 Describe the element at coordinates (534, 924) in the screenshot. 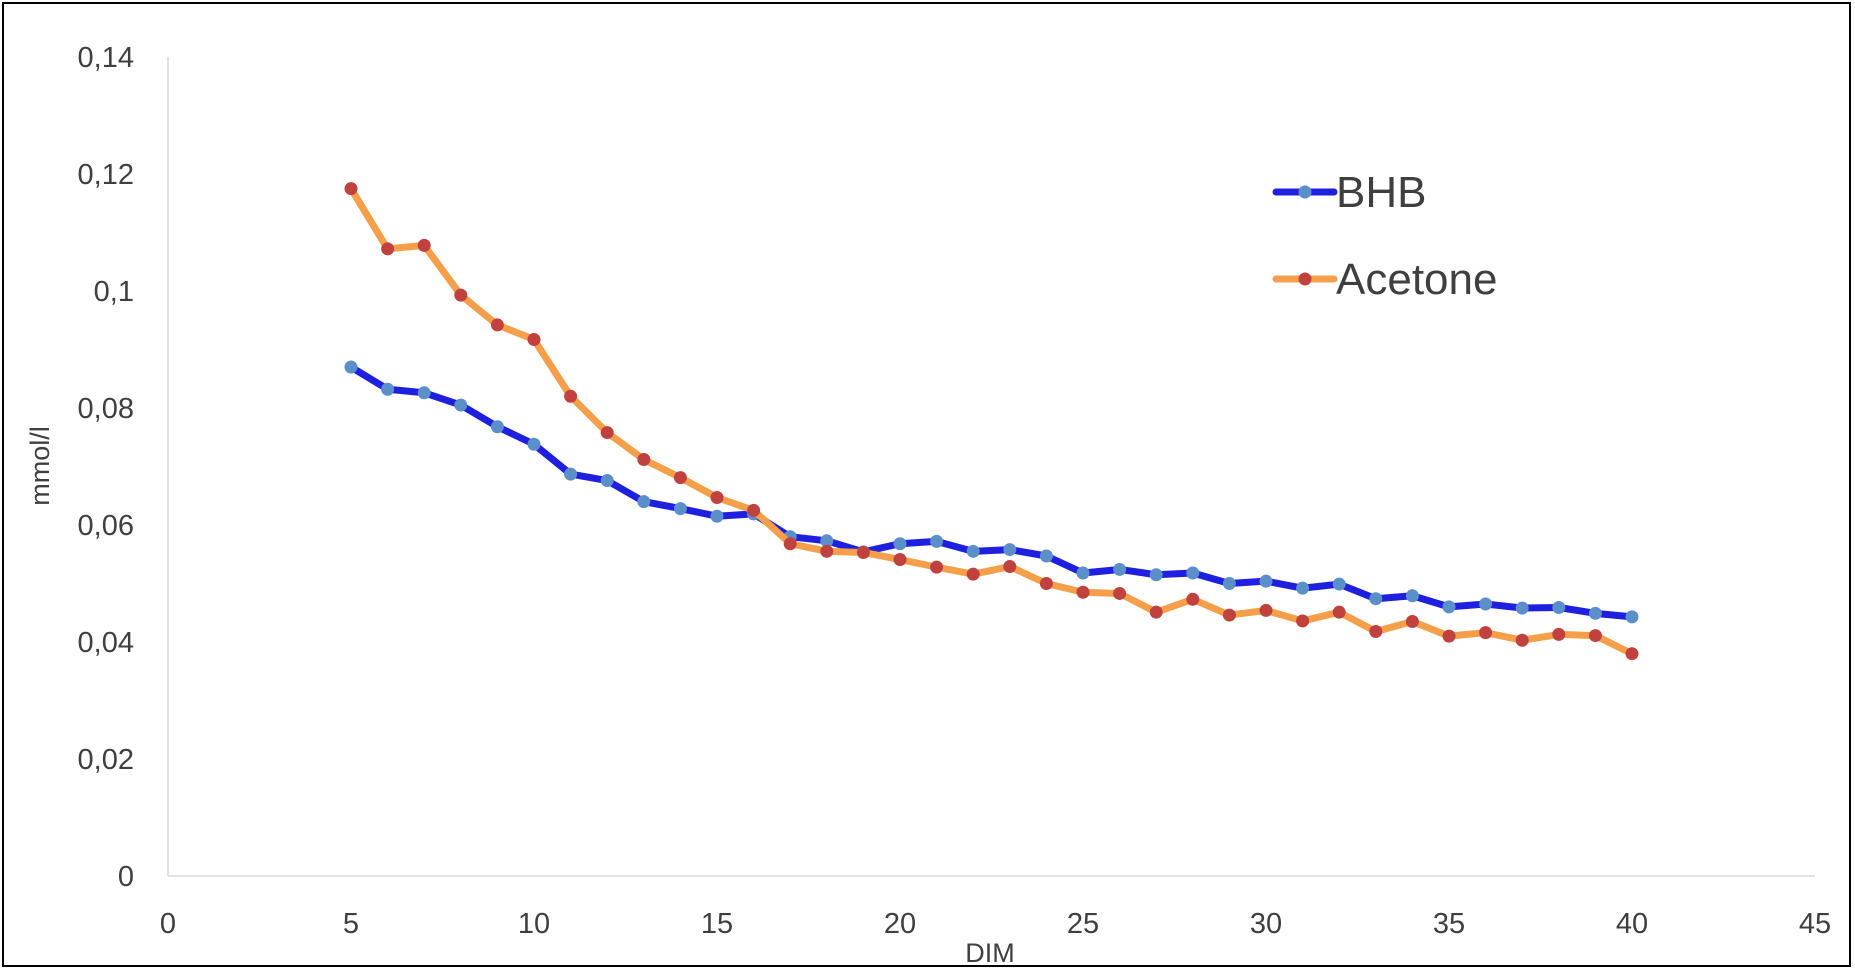

I see `x-tick-label: 10` at that location.